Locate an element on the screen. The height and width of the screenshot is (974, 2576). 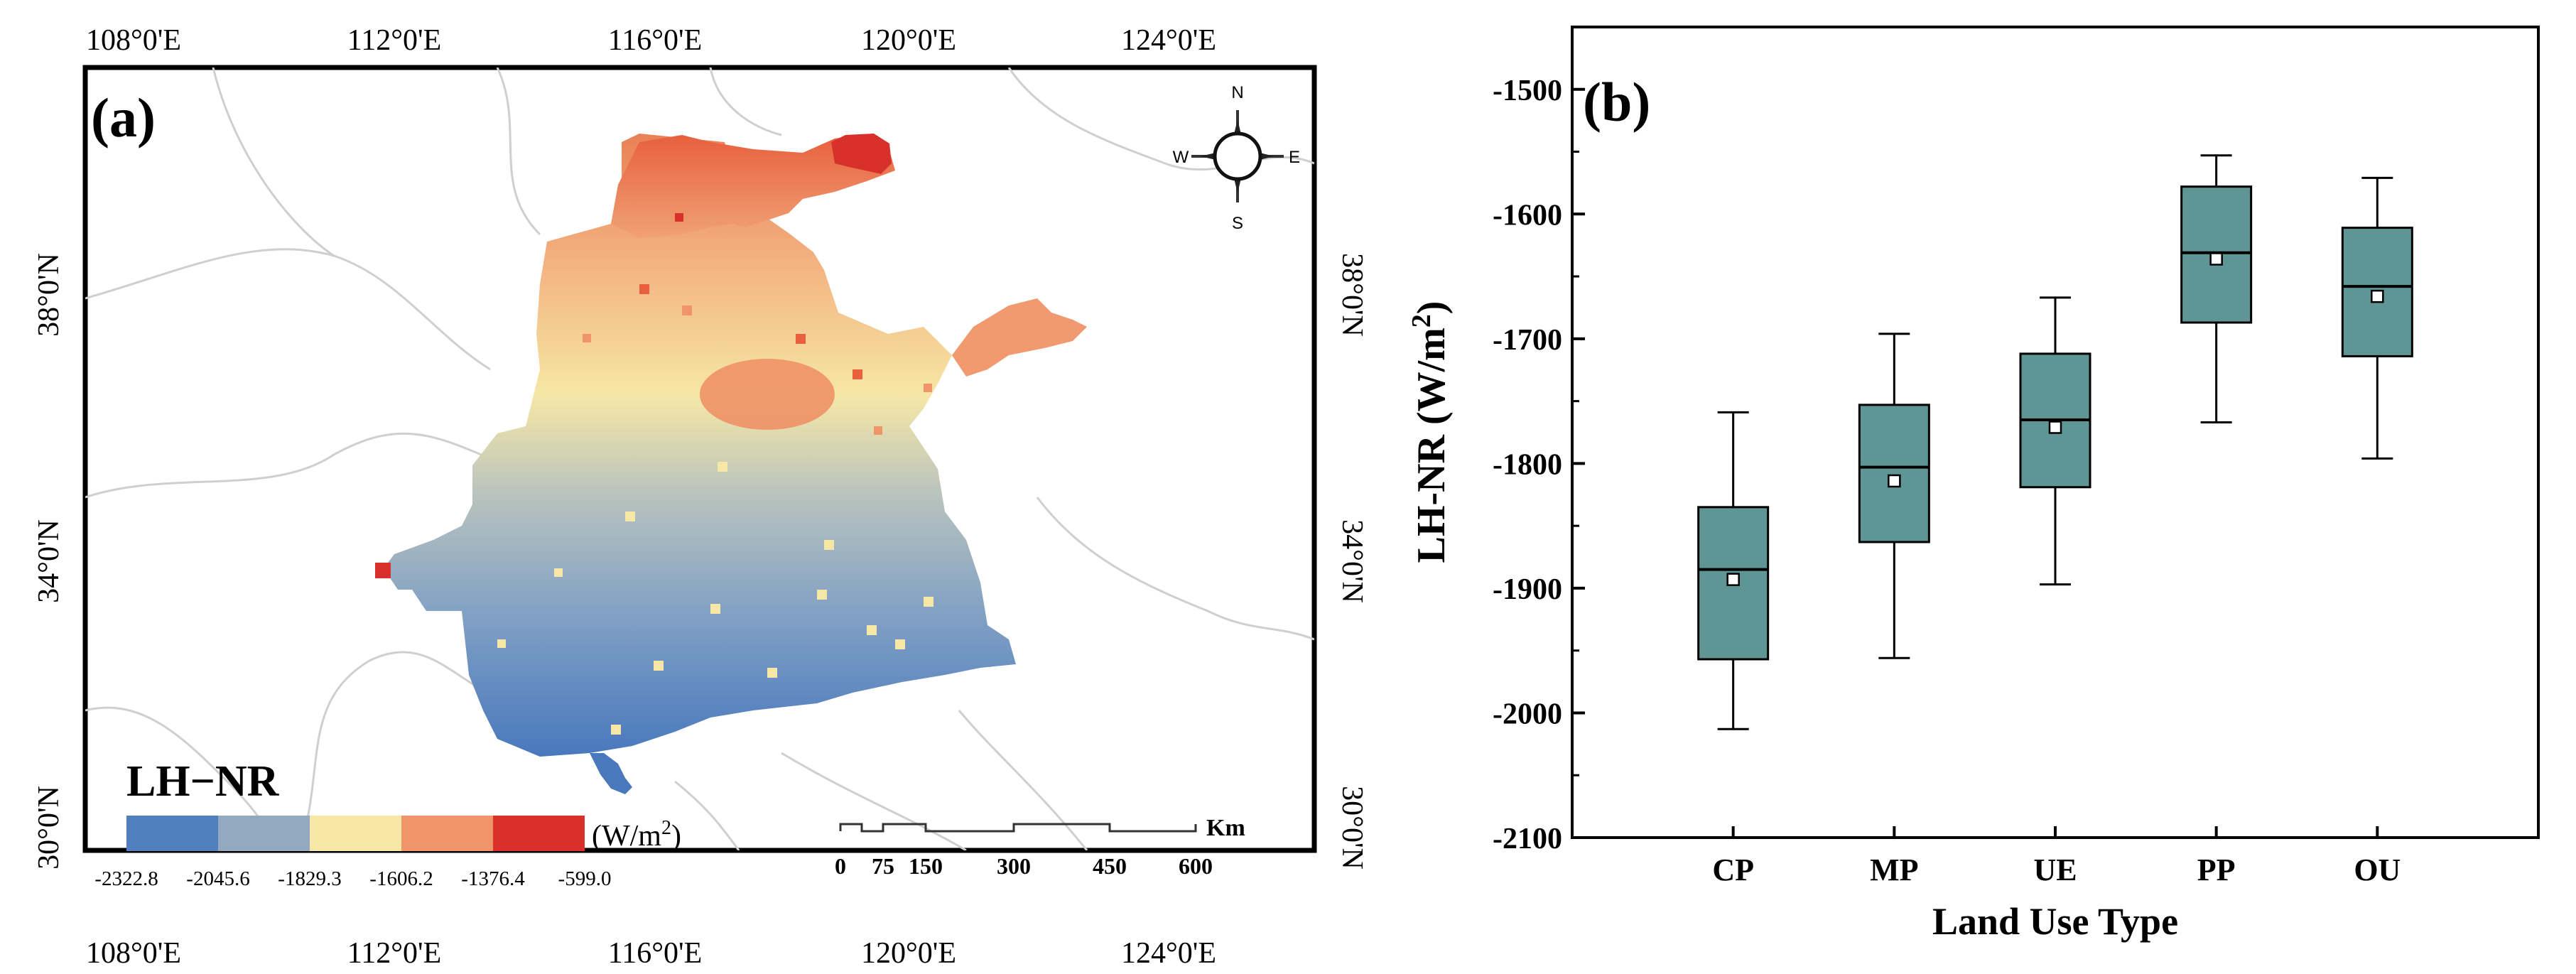
legend-value: -1606.2 is located at coordinates (401, 878).